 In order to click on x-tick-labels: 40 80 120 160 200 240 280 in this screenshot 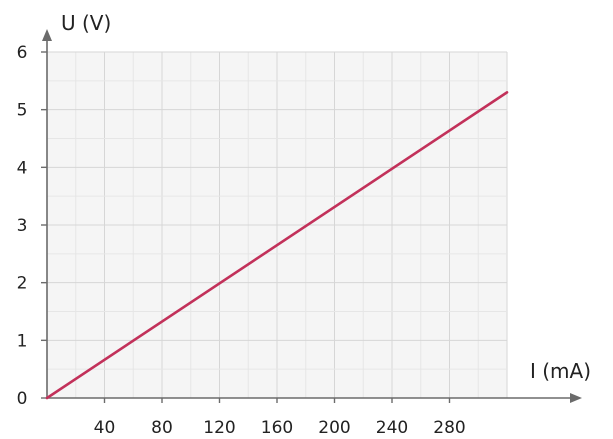, I will do `click(280, 428)`.